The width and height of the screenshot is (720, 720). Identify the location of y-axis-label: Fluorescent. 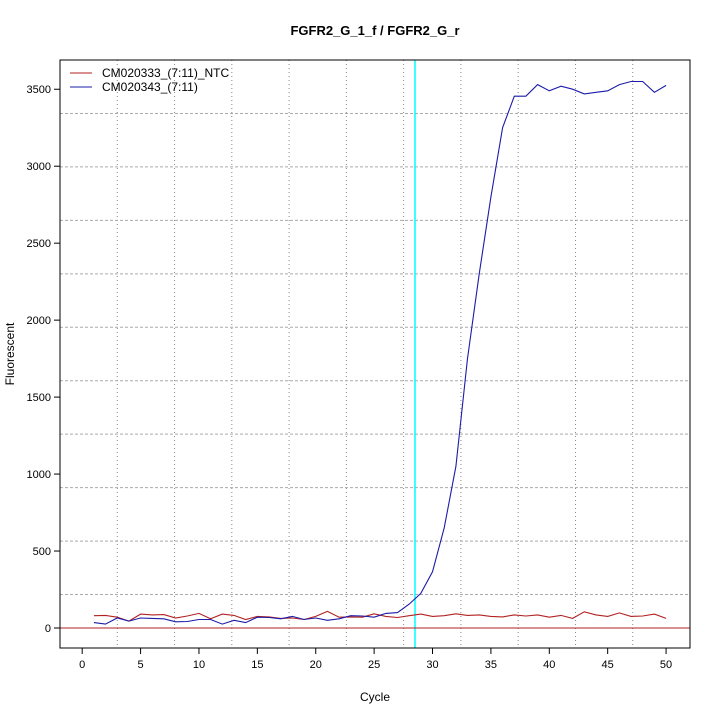
(10, 353).